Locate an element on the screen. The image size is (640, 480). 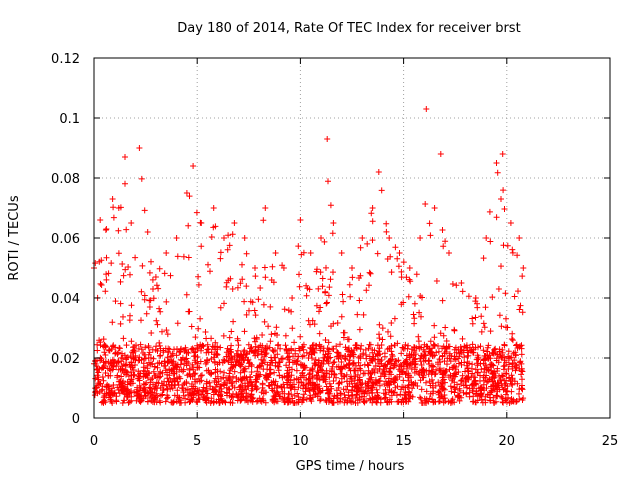
x-tick-label: 15 is located at coordinates (403, 441).